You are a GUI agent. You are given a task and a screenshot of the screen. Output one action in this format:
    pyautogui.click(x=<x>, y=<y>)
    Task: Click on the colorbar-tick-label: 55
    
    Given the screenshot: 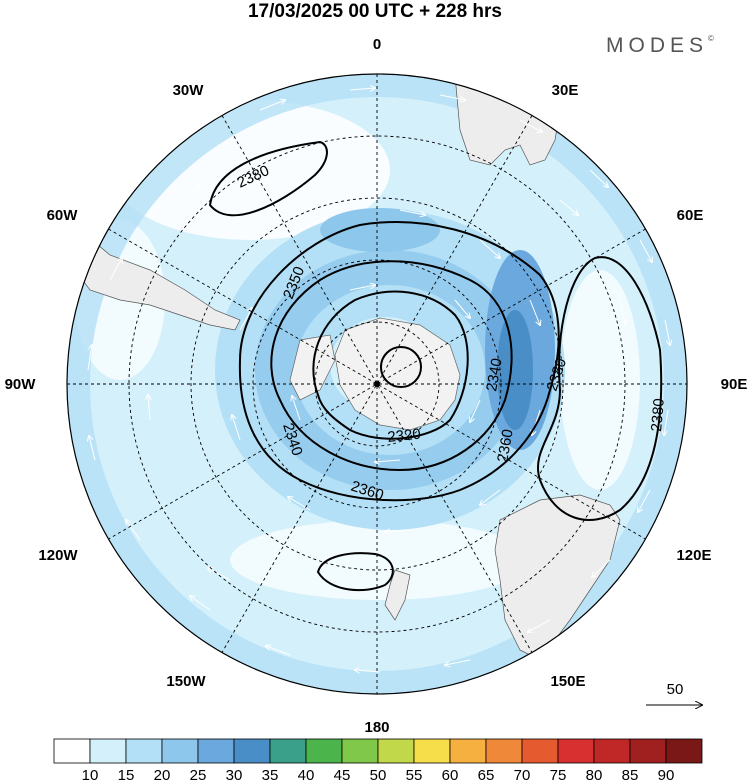 What is the action you would take?
    pyautogui.click(x=414, y=774)
    